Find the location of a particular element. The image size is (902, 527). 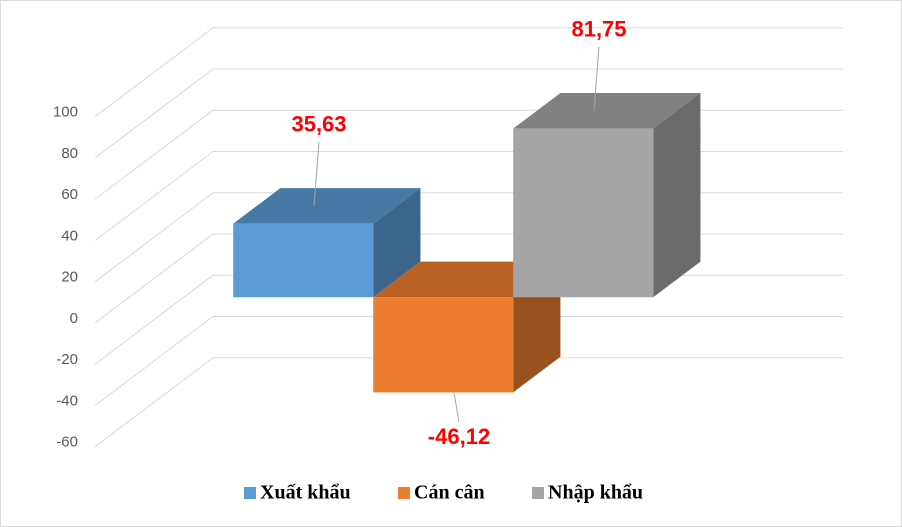

value-label: -46,12 is located at coordinates (459, 436).